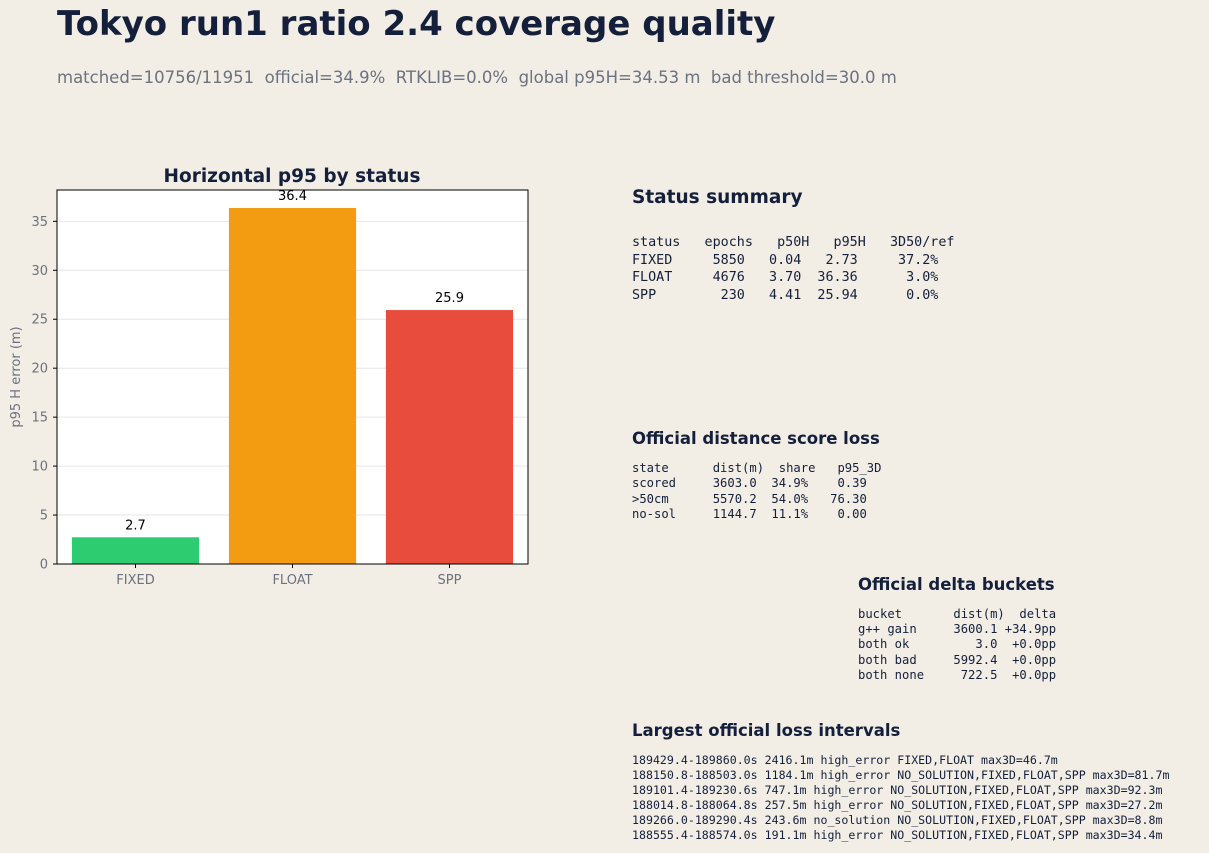 The image size is (1209, 853). I want to click on official-loss-title: Official distance score loss, so click(756, 438).